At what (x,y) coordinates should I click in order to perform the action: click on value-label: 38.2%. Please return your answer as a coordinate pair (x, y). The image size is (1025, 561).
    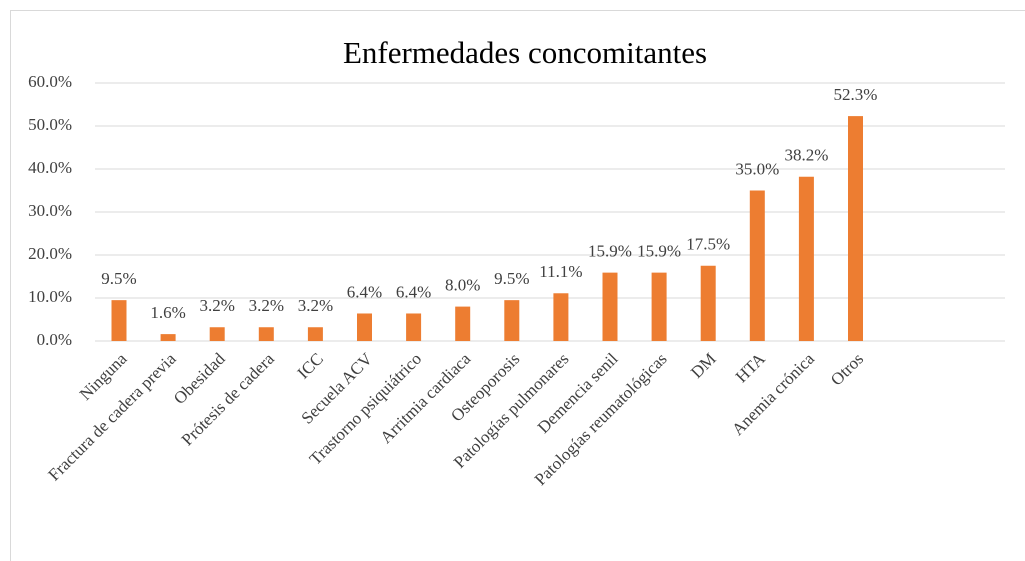
    Looking at the image, I should click on (806, 155).